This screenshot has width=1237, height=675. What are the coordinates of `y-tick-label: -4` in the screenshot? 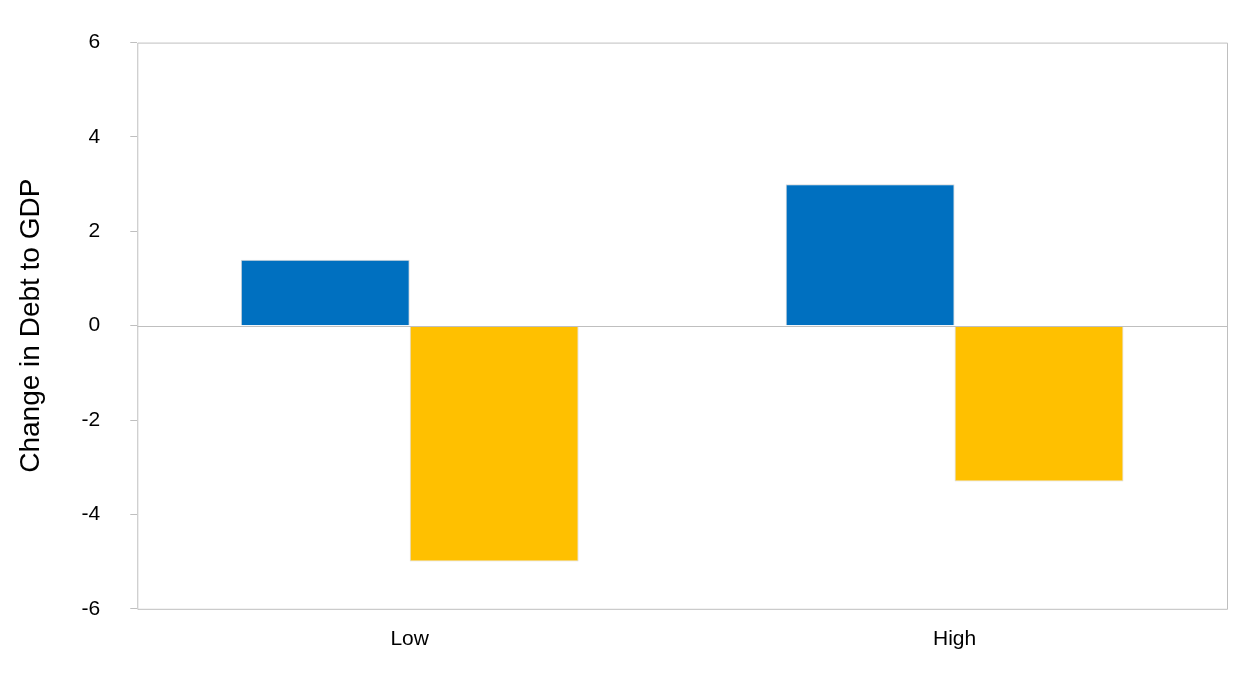 It's located at (91, 513).